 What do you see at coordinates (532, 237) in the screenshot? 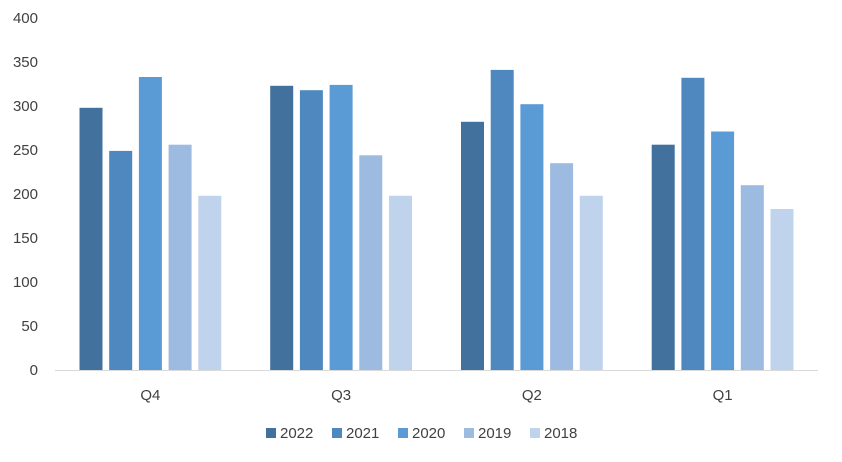
I see `bar-2020-q2` at bounding box center [532, 237].